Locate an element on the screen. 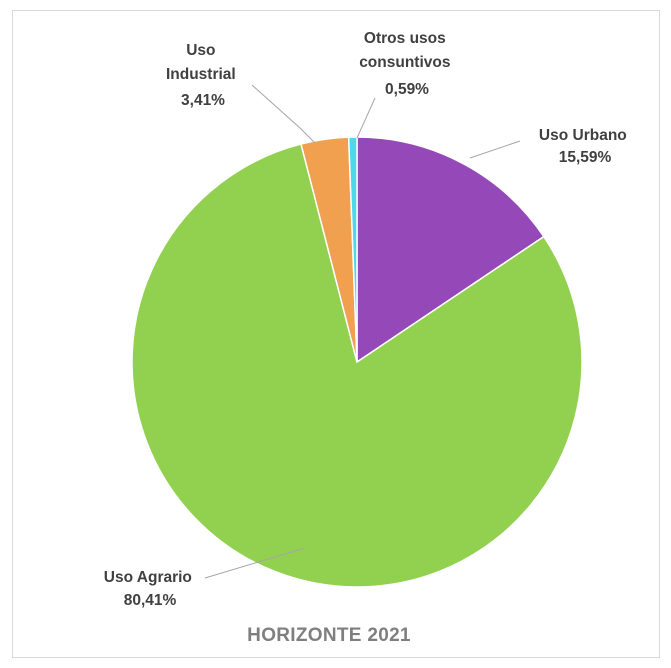  slice-name-otros-usos-1: Otros usos is located at coordinates (405, 38).